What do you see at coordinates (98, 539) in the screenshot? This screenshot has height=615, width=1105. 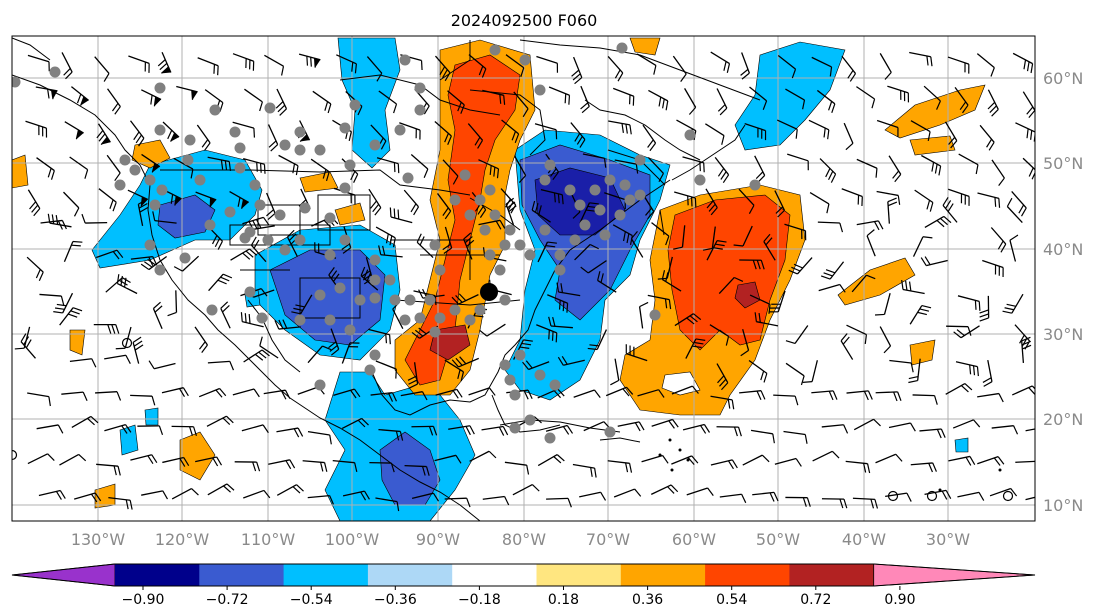 I see `lon-label: 130°W` at bounding box center [98, 539].